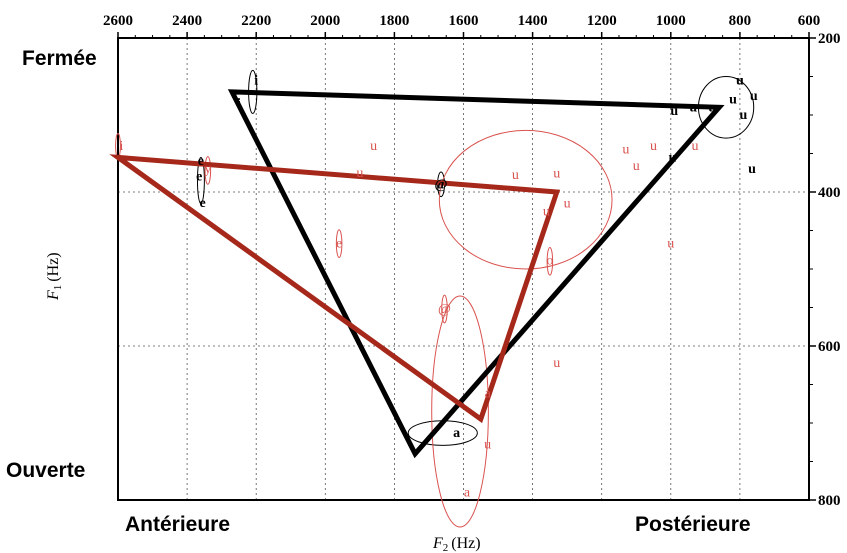 This screenshot has width=847, height=553. Describe the element at coordinates (533, 21) in the screenshot. I see `x-tick-label: 1400` at that location.